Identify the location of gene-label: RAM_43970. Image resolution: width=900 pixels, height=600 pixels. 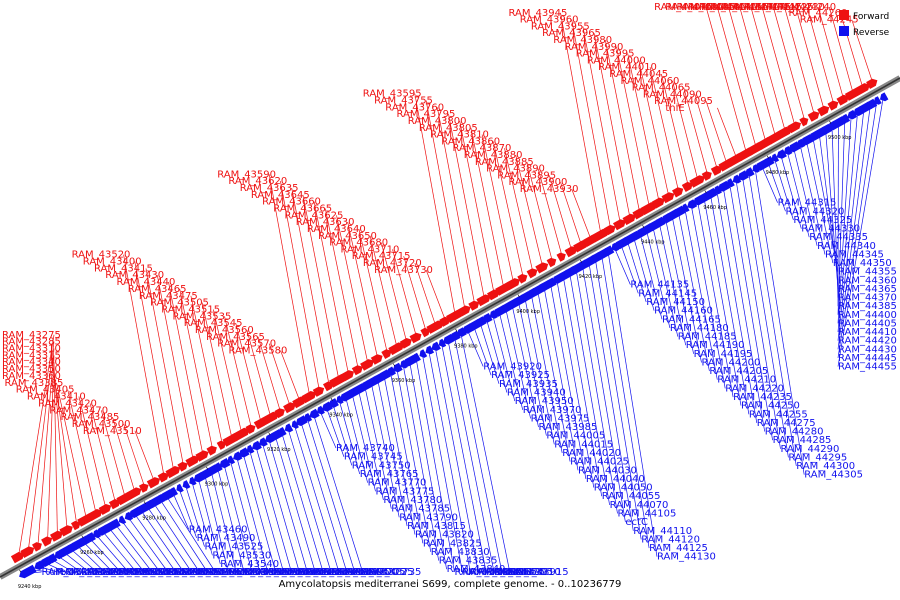
(552, 410).